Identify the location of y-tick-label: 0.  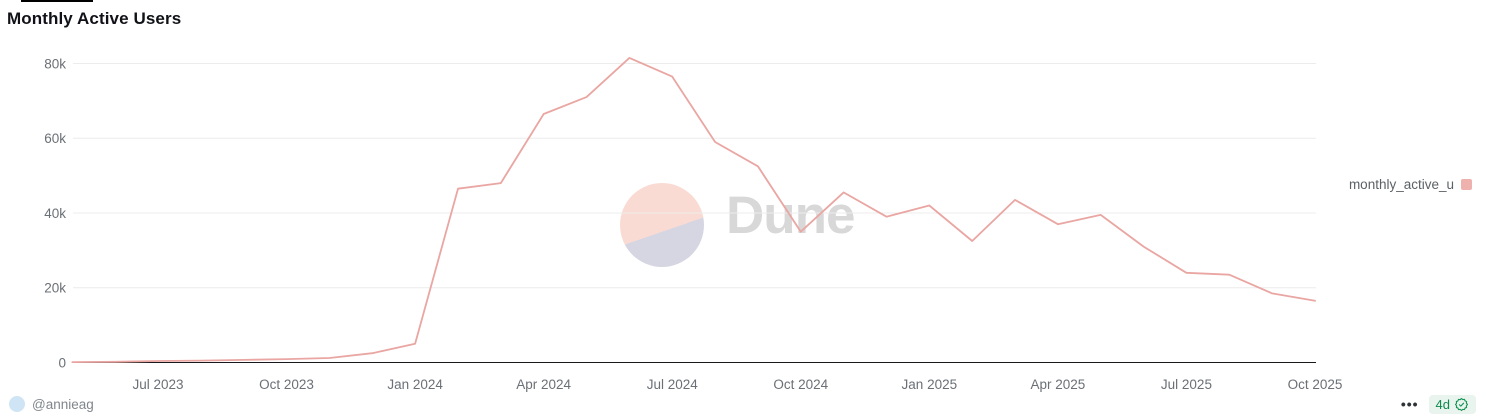
(62, 362).